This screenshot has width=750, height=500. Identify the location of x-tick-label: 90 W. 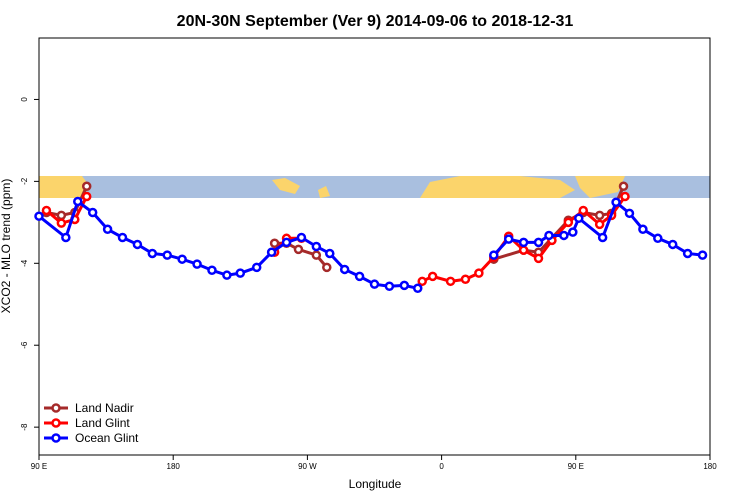
(307, 466).